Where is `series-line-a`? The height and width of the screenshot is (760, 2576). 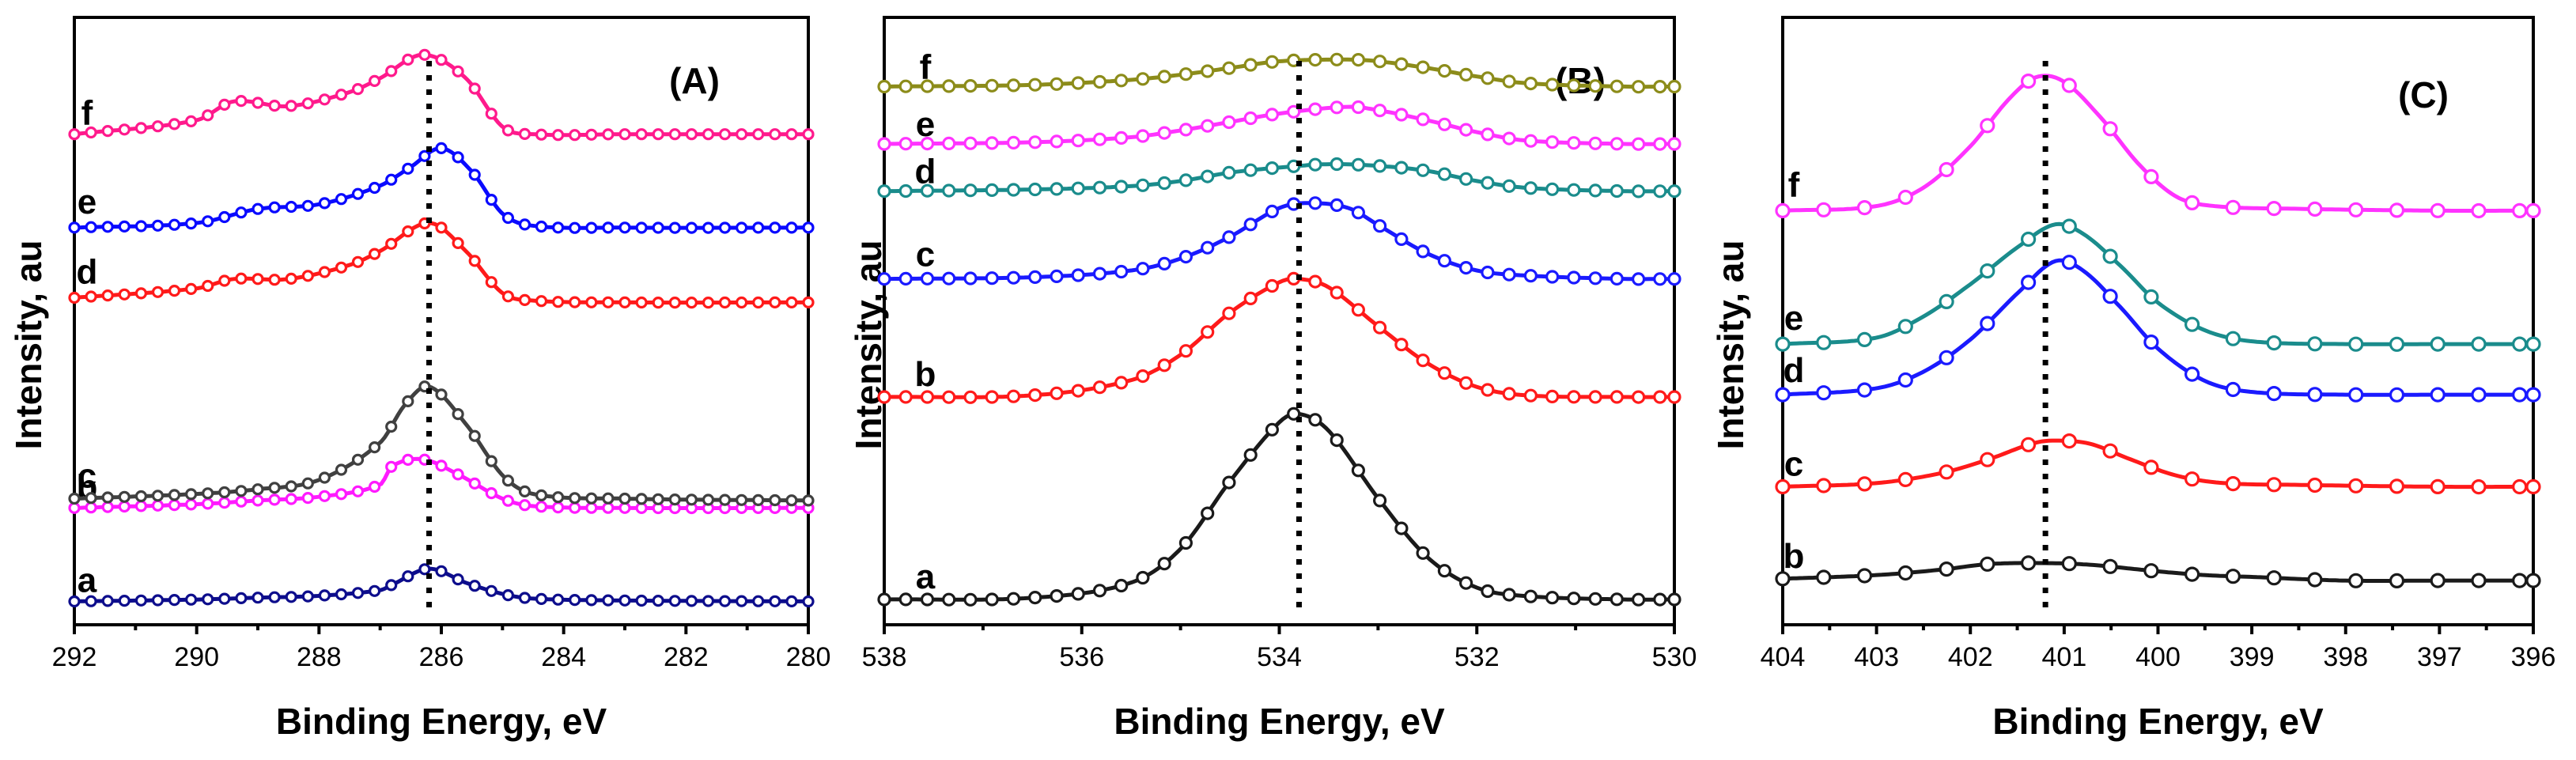
series-line-a is located at coordinates (1279, 507).